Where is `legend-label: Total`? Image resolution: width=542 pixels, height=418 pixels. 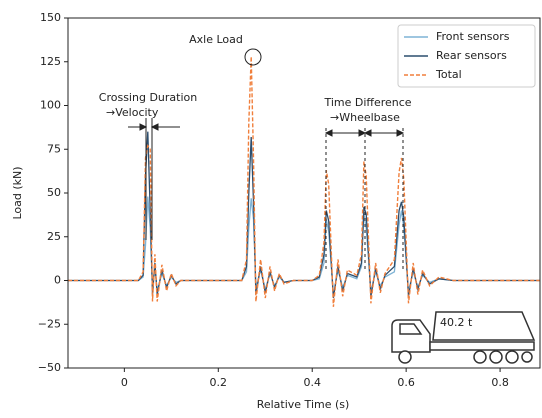
legend-label: Total is located at coordinates (448, 74).